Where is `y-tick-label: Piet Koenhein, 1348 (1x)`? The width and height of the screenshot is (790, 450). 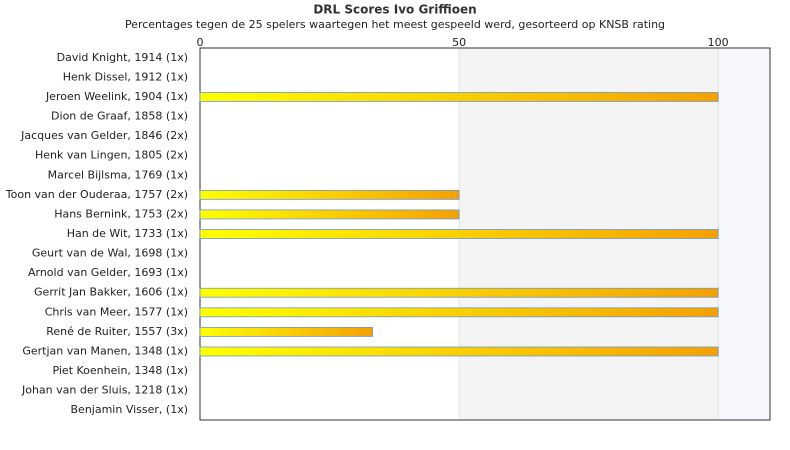 y-tick-label: Piet Koenhein, 1348 (1x) is located at coordinates (120, 370).